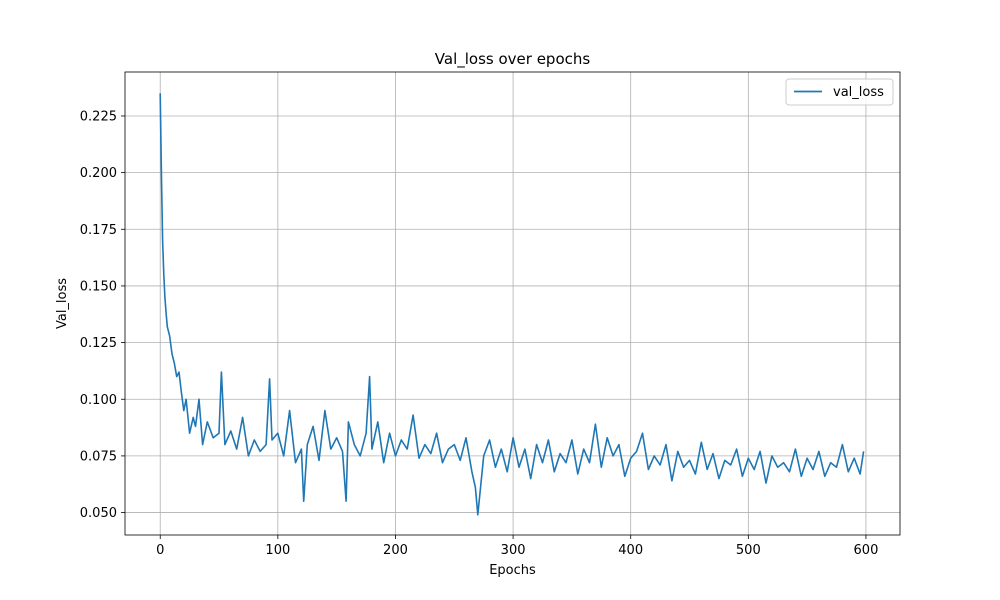 This screenshot has width=1000, height=600. Describe the element at coordinates (98, 230) in the screenshot. I see `y-tick-label: 0.175` at that location.